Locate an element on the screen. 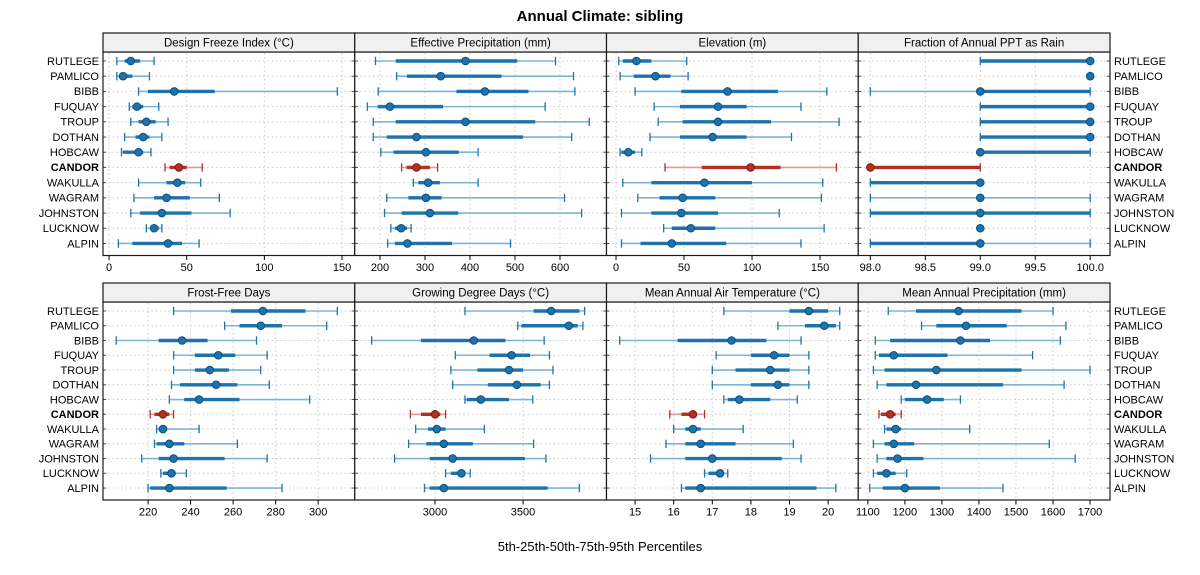 The image size is (1200, 575). row-label-right-alpin: ALPIN is located at coordinates (1130, 244).